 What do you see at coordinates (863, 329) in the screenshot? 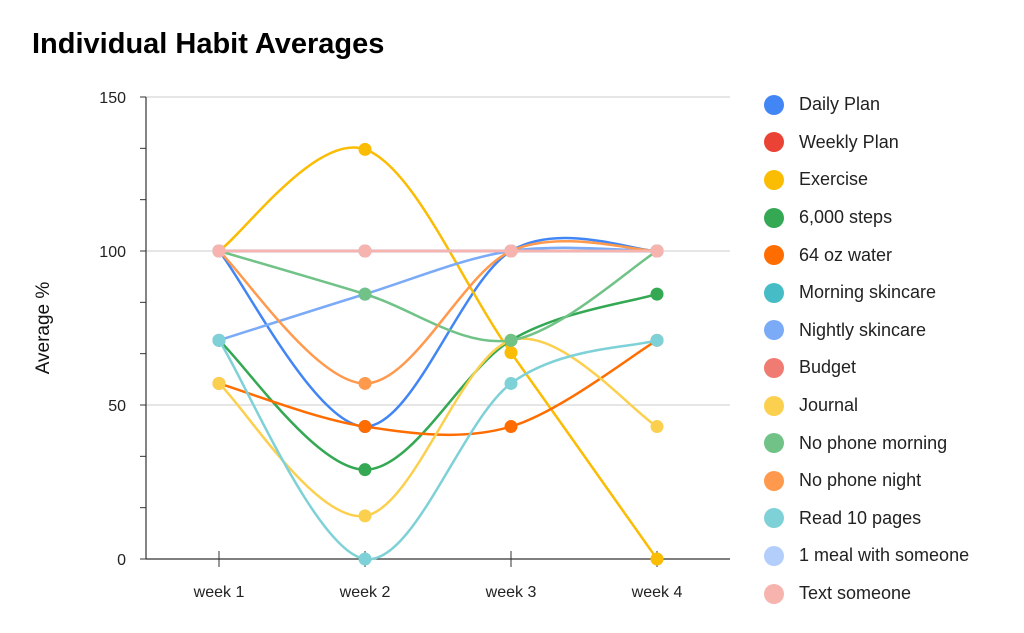
I see `legend-label: Nightly skincare` at bounding box center [863, 329].